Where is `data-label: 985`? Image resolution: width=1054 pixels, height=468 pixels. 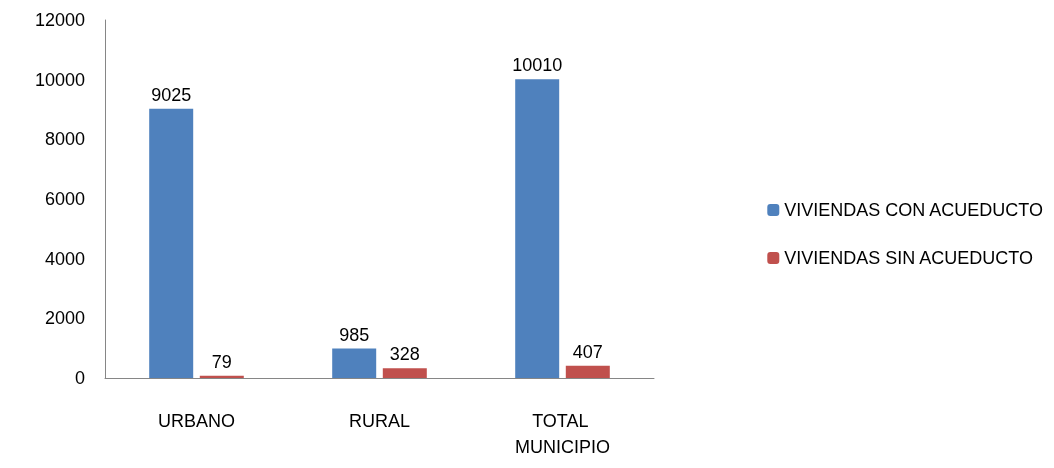
data-label: 985 is located at coordinates (354, 334).